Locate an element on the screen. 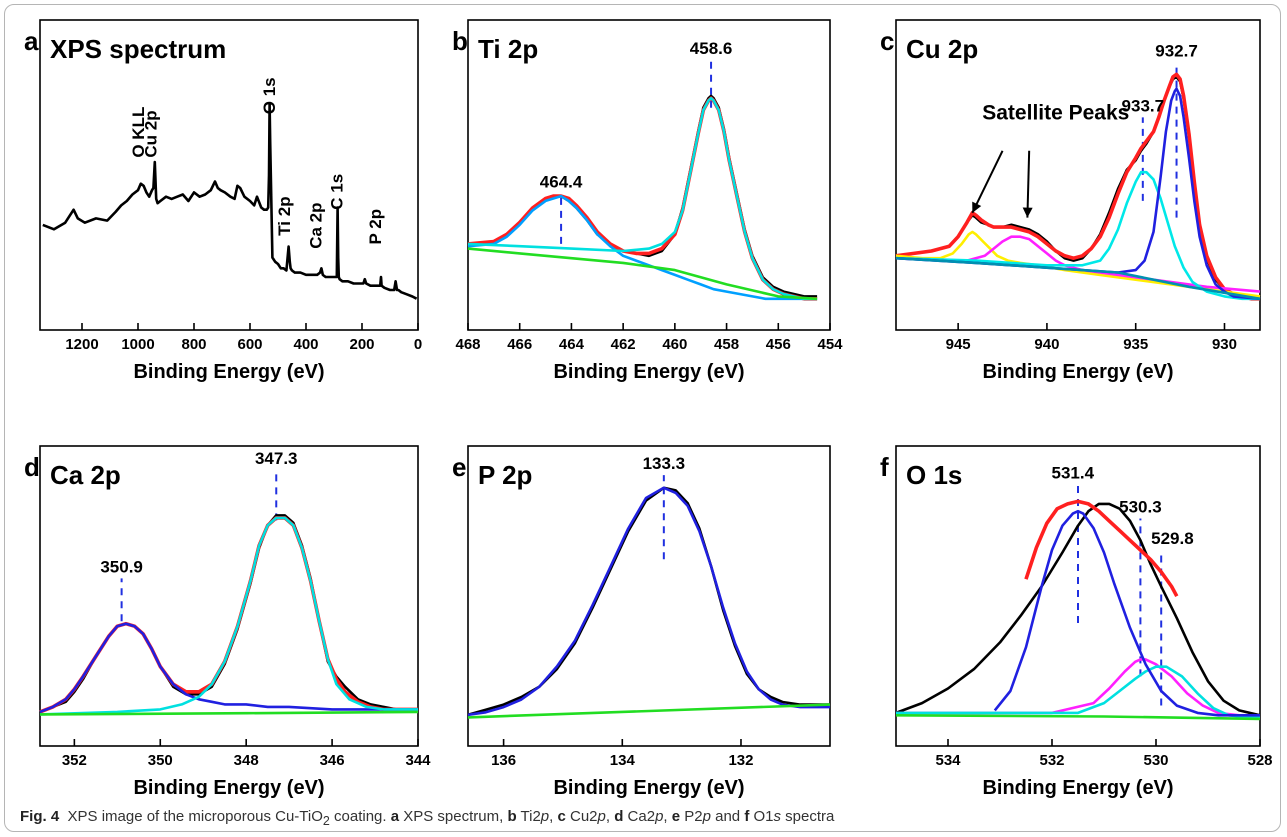 The image size is (1287, 837). x-tick-label: 530 is located at coordinates (1155, 760).